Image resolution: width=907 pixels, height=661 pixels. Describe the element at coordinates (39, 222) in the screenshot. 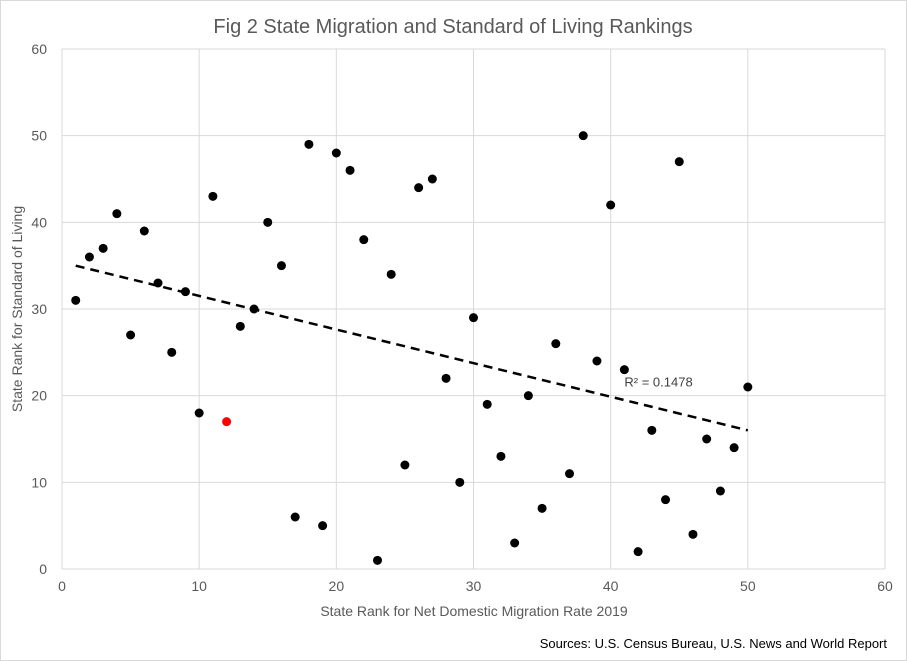

I see `y-tick-label: 40` at that location.